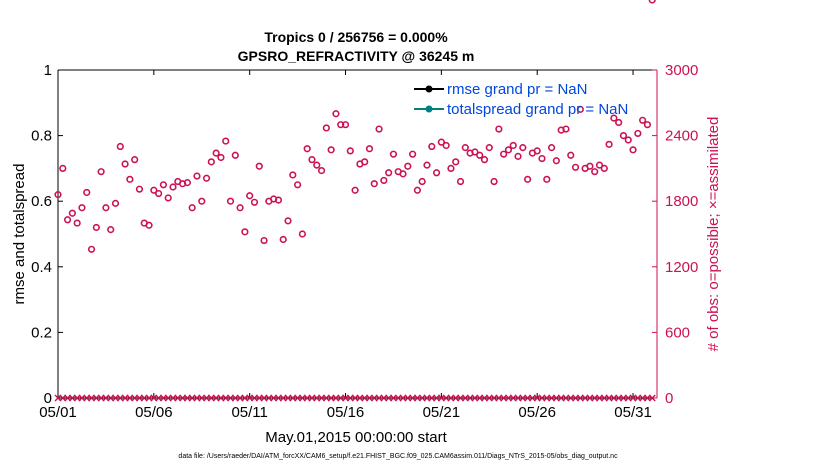 The image size is (830, 470). Describe the element at coordinates (675, 234) in the screenshot. I see `y-axis-right-ticks: 0 600 1200 1800 2400 3000` at that location.